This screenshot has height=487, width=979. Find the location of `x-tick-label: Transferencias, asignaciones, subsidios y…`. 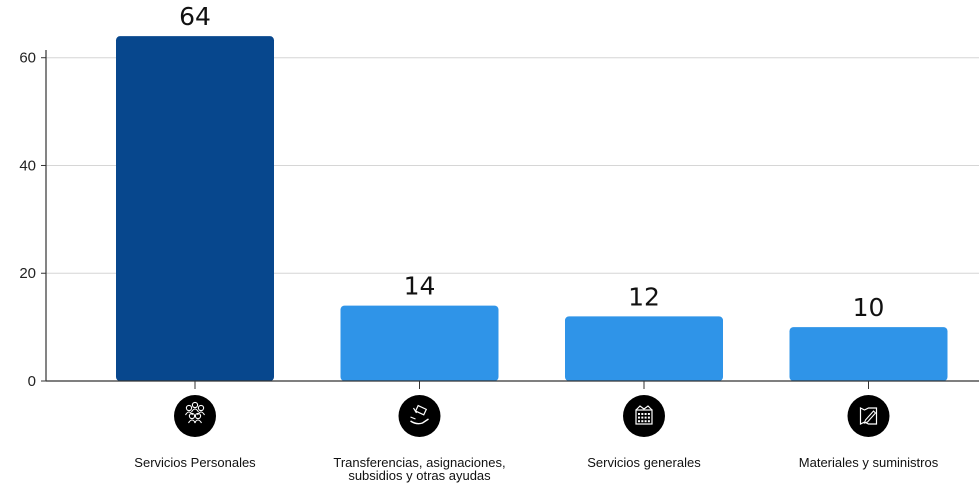

x-tick-label: Transferencias, asignaciones, subsidios y… is located at coordinates (419, 469).